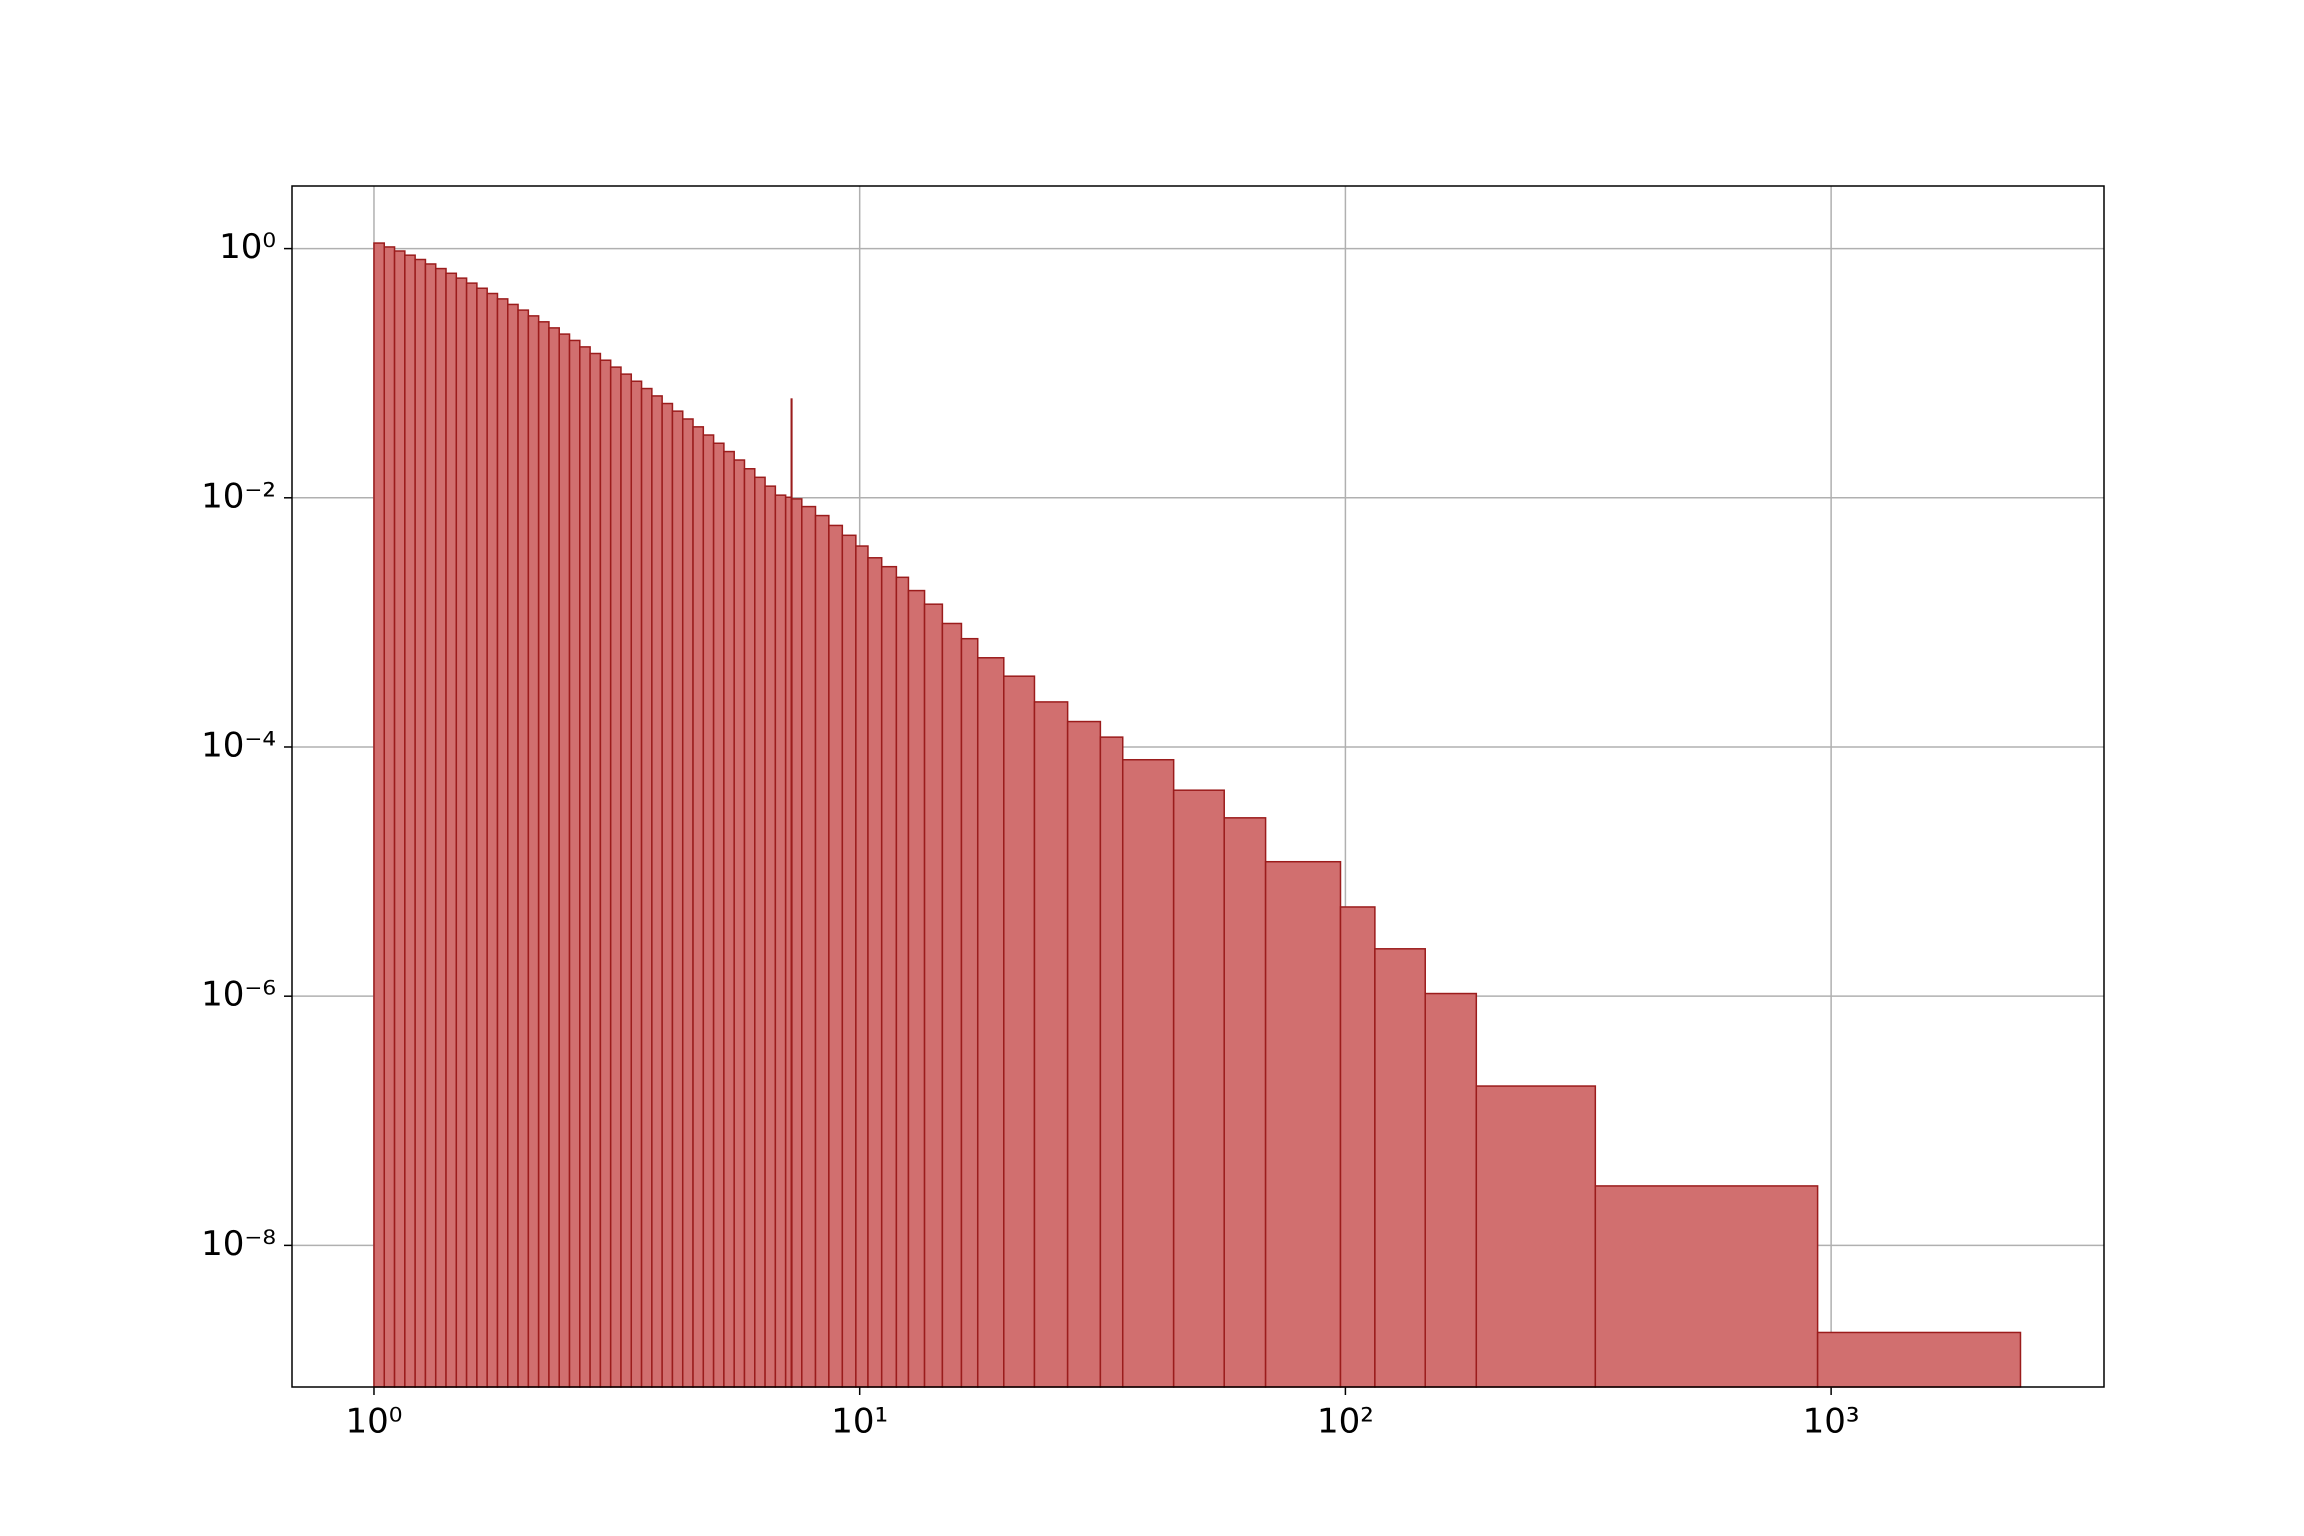 The width and height of the screenshot is (2304, 1536). Describe the element at coordinates (238, 745) in the screenshot. I see `y-tick-label: 10⁻⁴` at that location.